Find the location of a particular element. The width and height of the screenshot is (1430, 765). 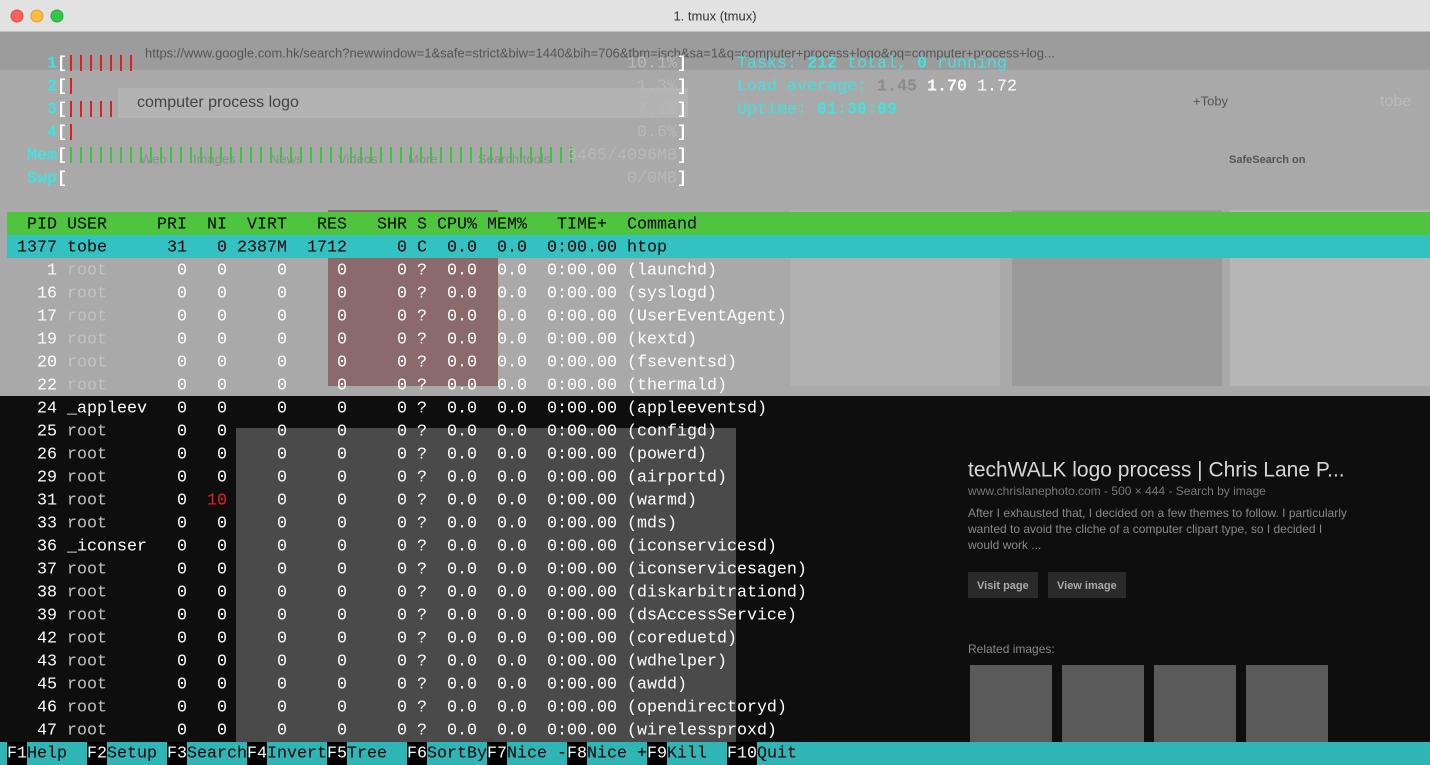

search-tab: Videos is located at coordinates (358, 158).